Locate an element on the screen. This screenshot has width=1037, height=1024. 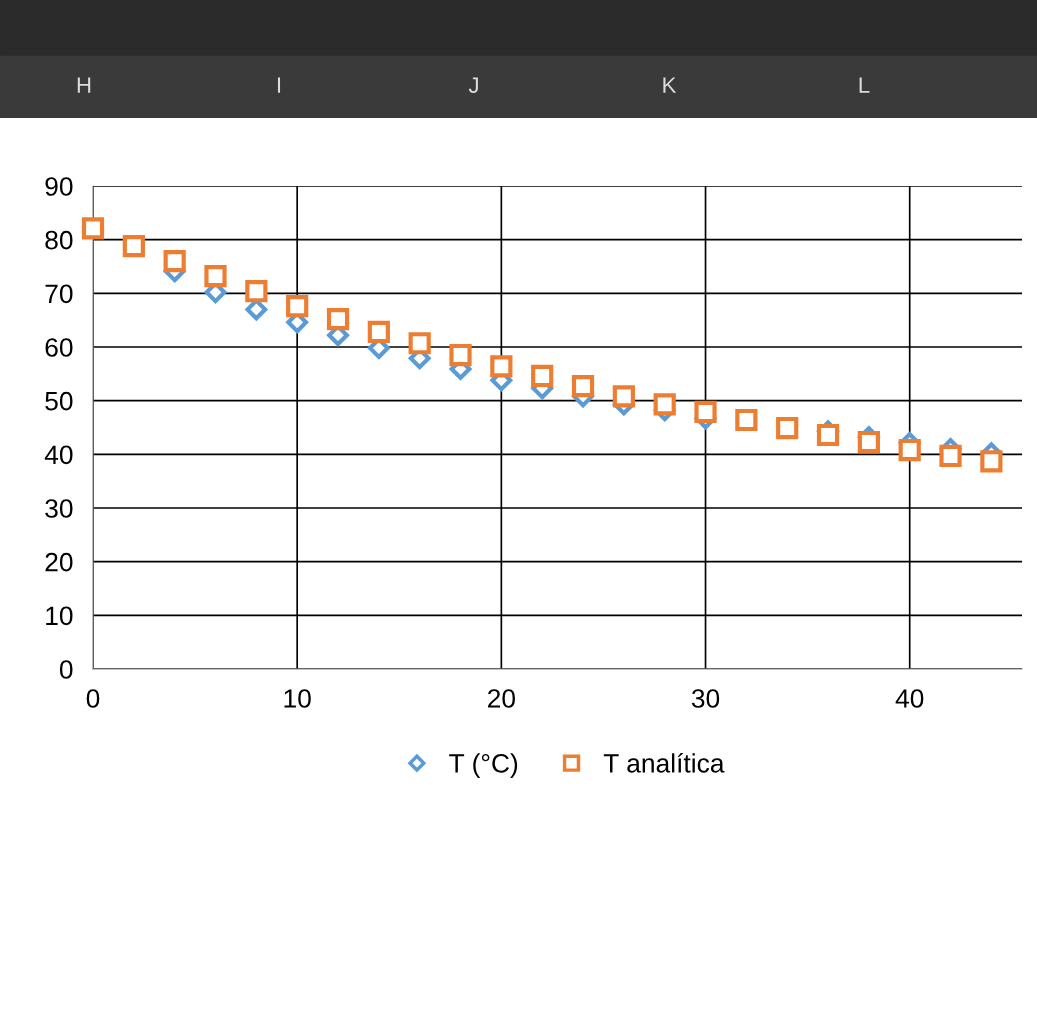
y-tick-label: 90 is located at coordinates (59, 186).